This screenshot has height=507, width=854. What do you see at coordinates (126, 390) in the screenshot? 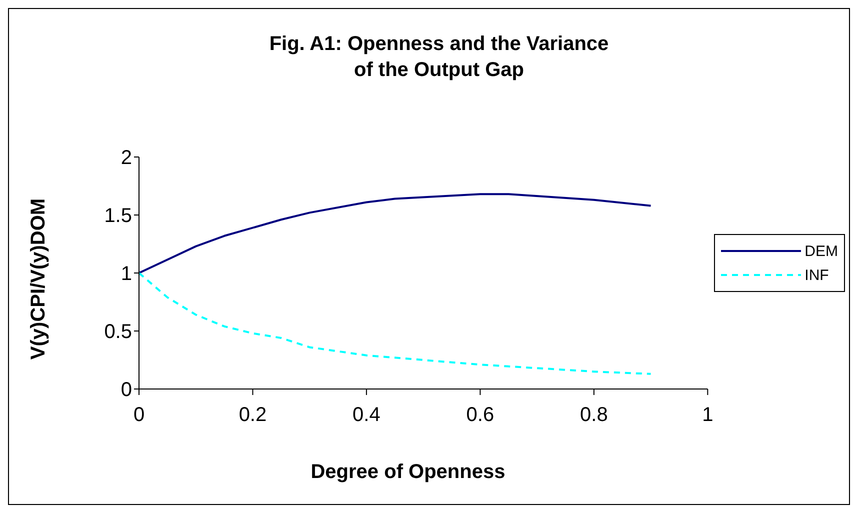
I see `y-tick-label: 0` at bounding box center [126, 390].